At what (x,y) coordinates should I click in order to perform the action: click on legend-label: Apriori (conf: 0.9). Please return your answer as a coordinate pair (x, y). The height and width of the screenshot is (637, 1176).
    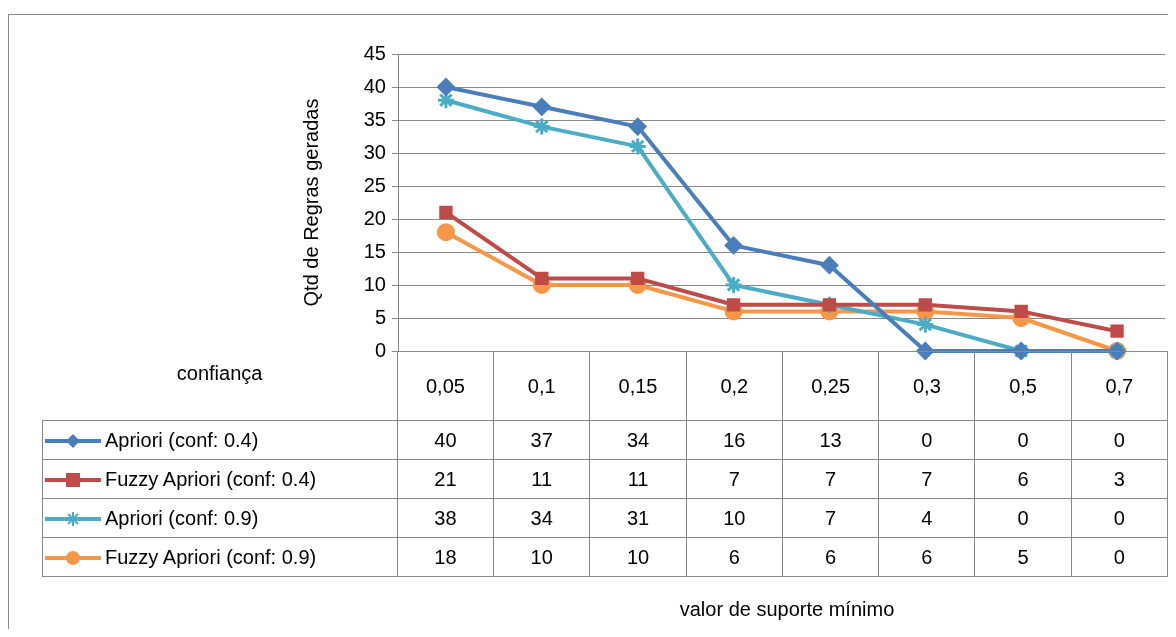
    Looking at the image, I should click on (182, 517).